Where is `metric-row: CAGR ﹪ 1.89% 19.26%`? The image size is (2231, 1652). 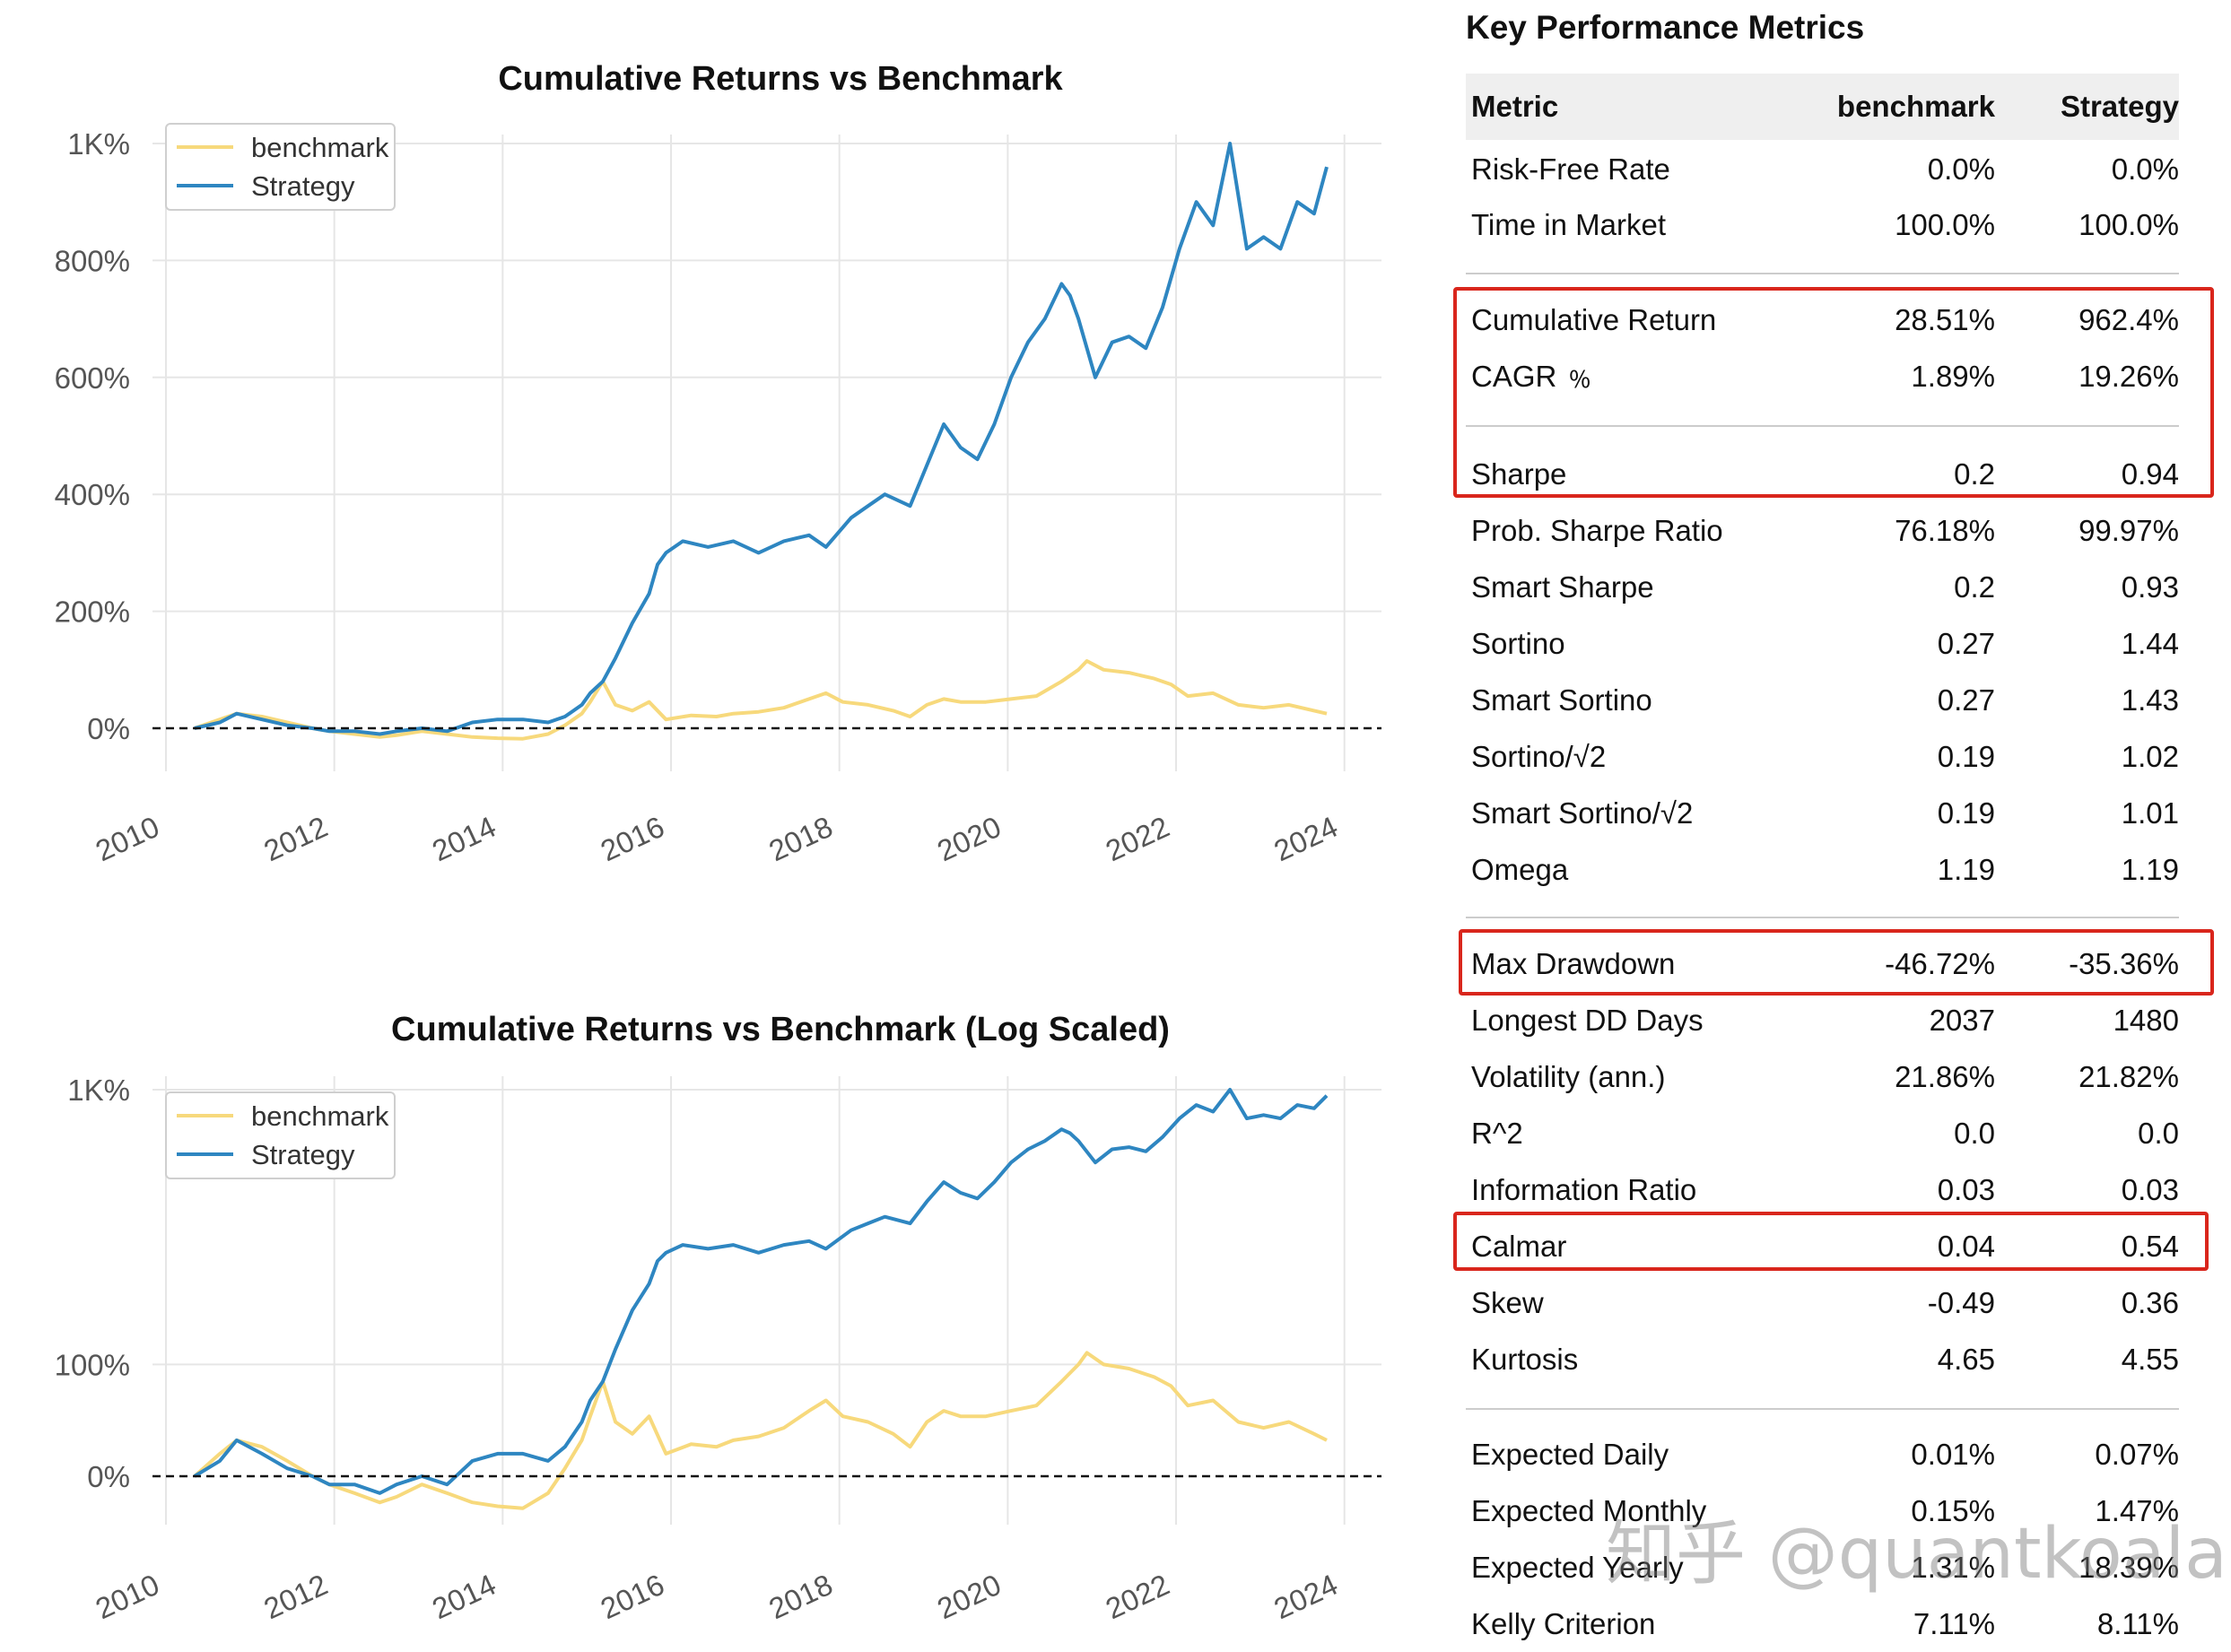
metric-row: CAGR ﹪ 1.89% 19.26% is located at coordinates (1822, 376).